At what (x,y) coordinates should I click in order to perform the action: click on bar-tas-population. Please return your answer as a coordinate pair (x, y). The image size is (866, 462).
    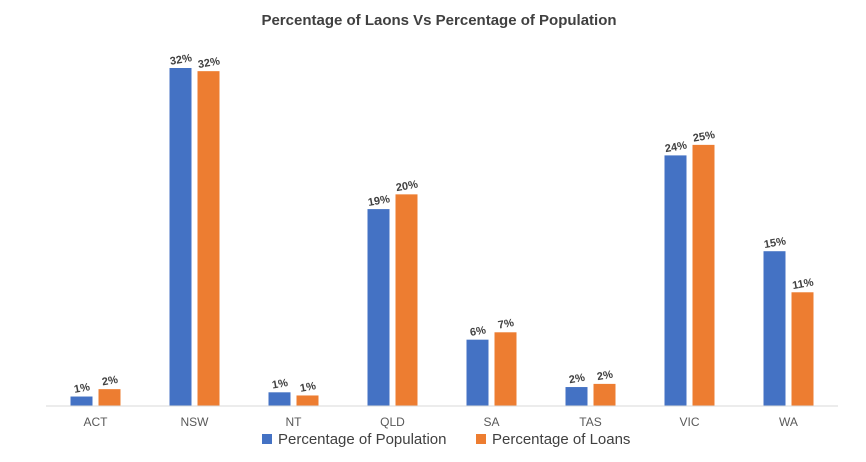
    Looking at the image, I should click on (576, 396).